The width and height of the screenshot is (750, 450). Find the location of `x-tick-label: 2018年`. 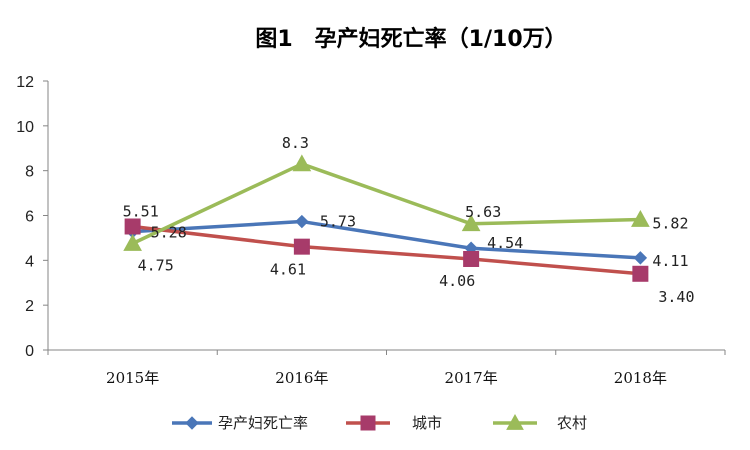

x-tick-label: 2018年 is located at coordinates (640, 378).